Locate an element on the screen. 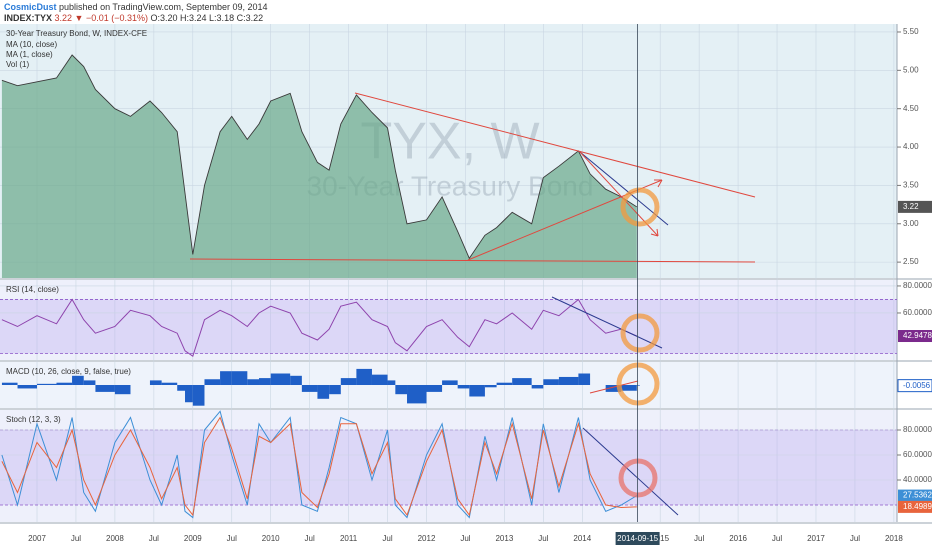 The width and height of the screenshot is (932, 550). y-tick-label: 3.50 is located at coordinates (911, 185).